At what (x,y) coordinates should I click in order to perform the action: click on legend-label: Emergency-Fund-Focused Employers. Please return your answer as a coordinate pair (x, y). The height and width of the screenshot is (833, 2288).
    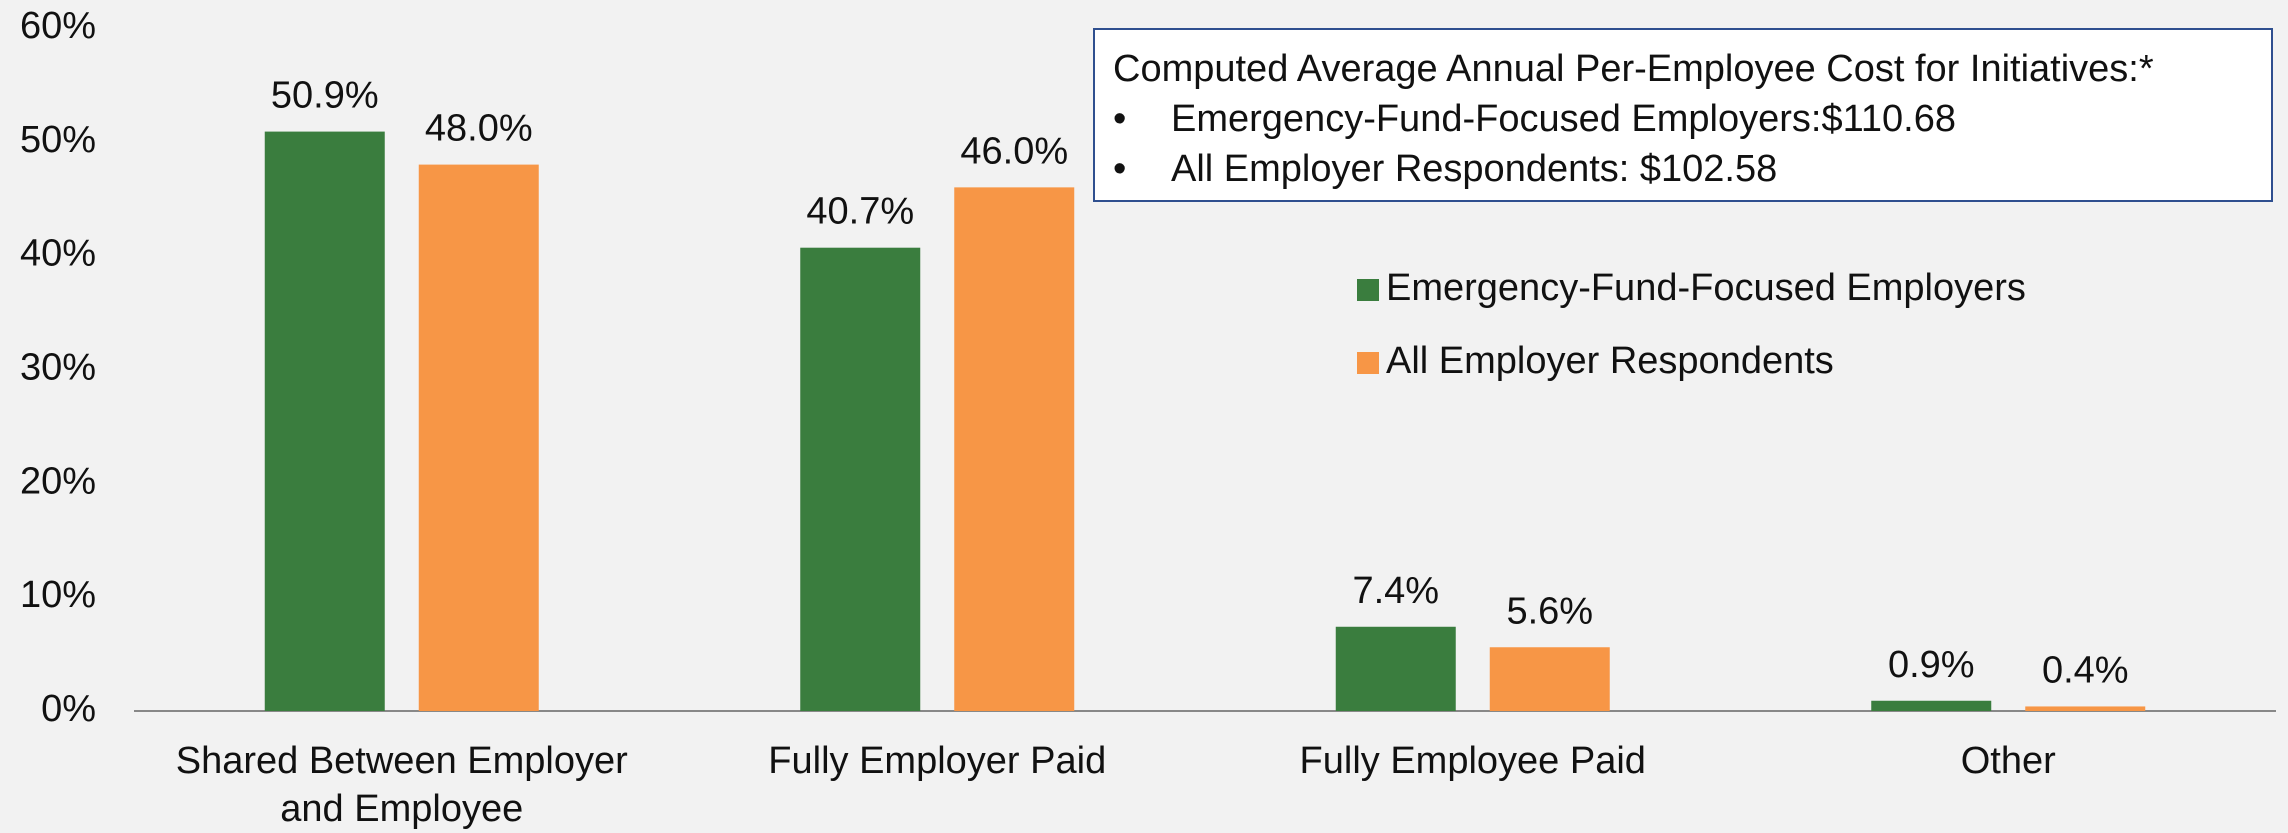
    Looking at the image, I should click on (1706, 288).